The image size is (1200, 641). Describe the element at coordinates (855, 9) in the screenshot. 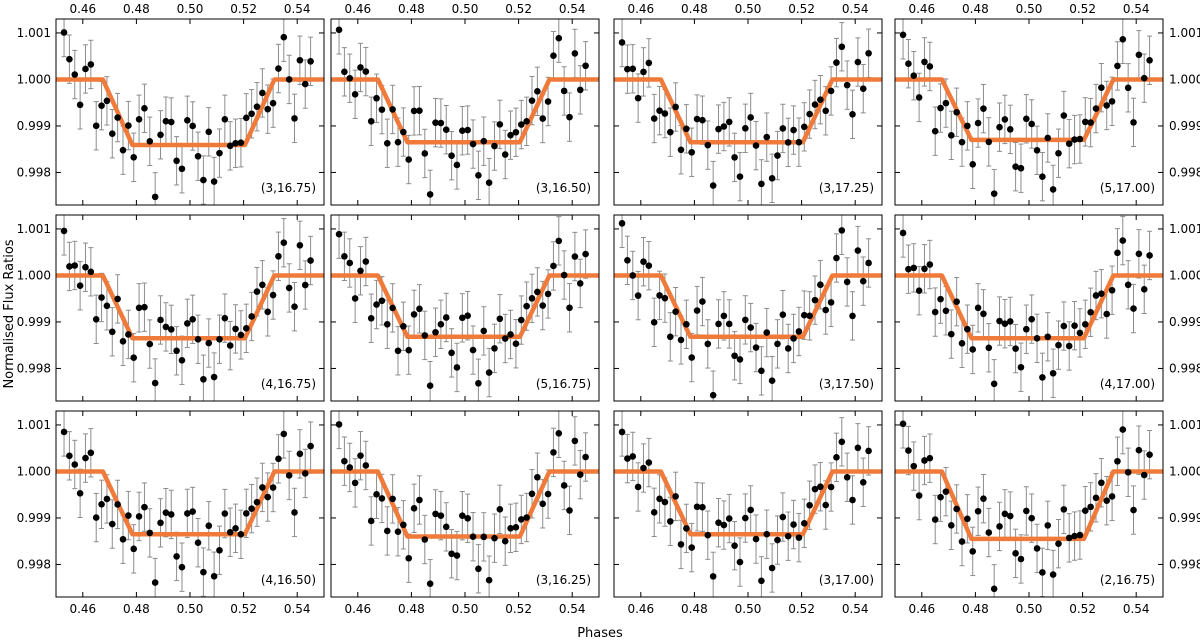

I see `x-tick-label: 0.54` at that location.